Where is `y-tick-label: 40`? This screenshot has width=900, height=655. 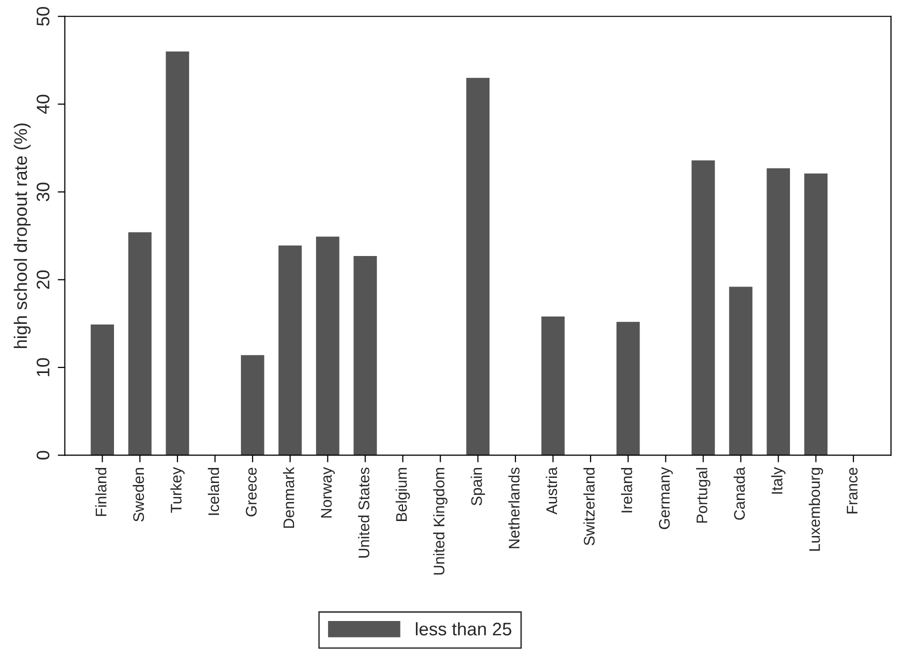
y-tick-label: 40 is located at coordinates (43, 104).